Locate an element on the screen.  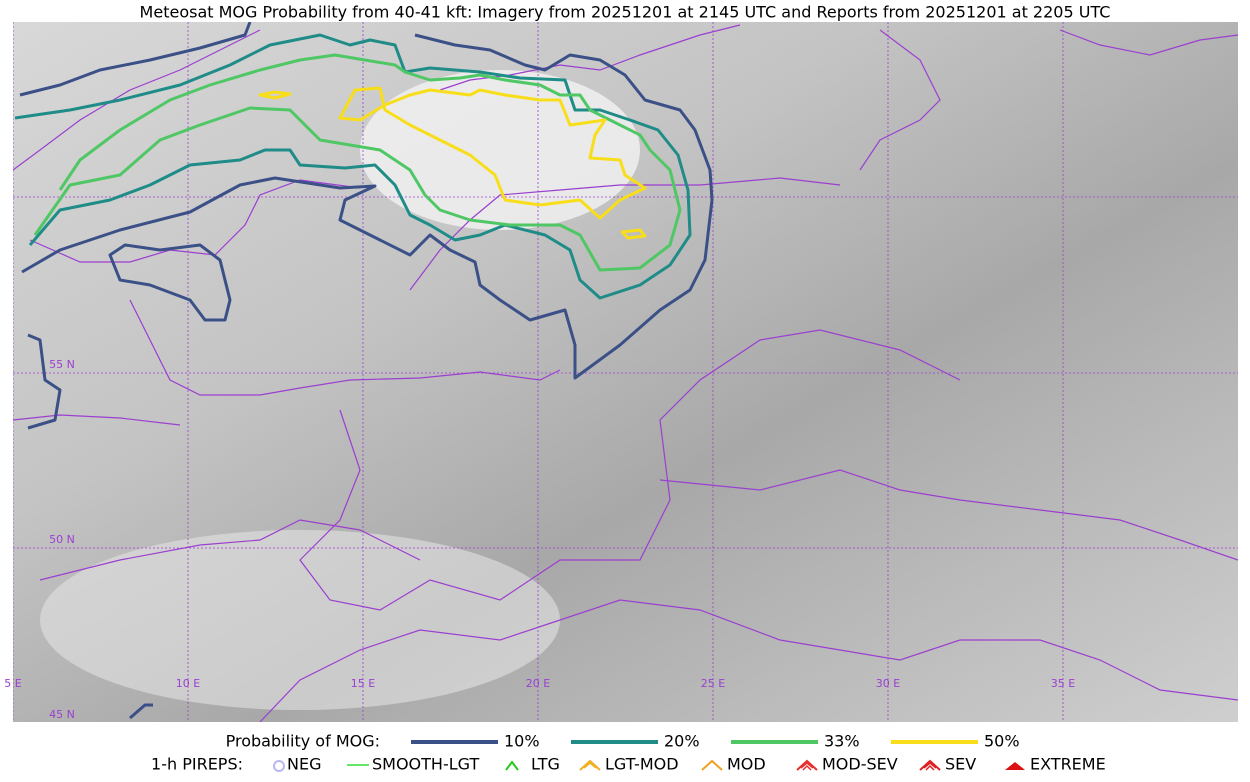
latitude-label: 55 N is located at coordinates (62, 364).